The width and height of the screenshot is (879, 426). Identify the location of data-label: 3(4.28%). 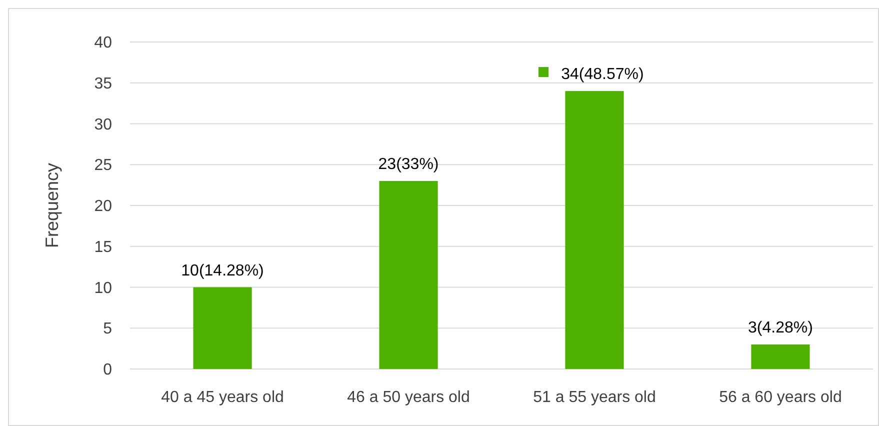
(780, 327).